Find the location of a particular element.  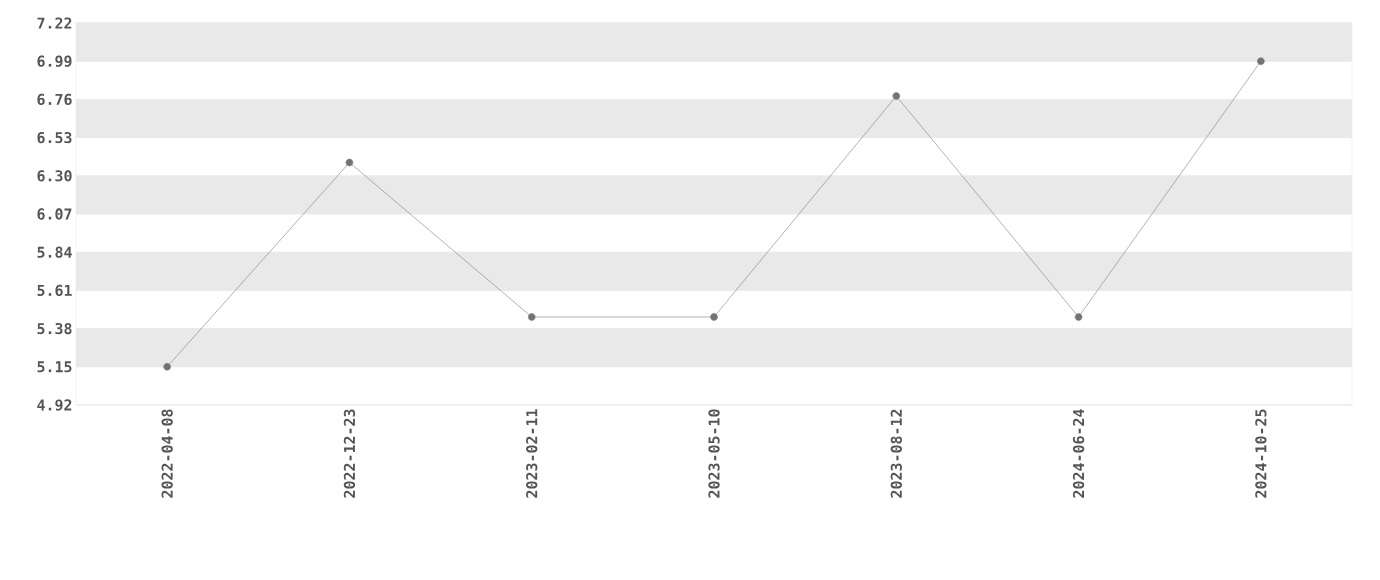

y-tick-label: 5.84 is located at coordinates (54, 252).